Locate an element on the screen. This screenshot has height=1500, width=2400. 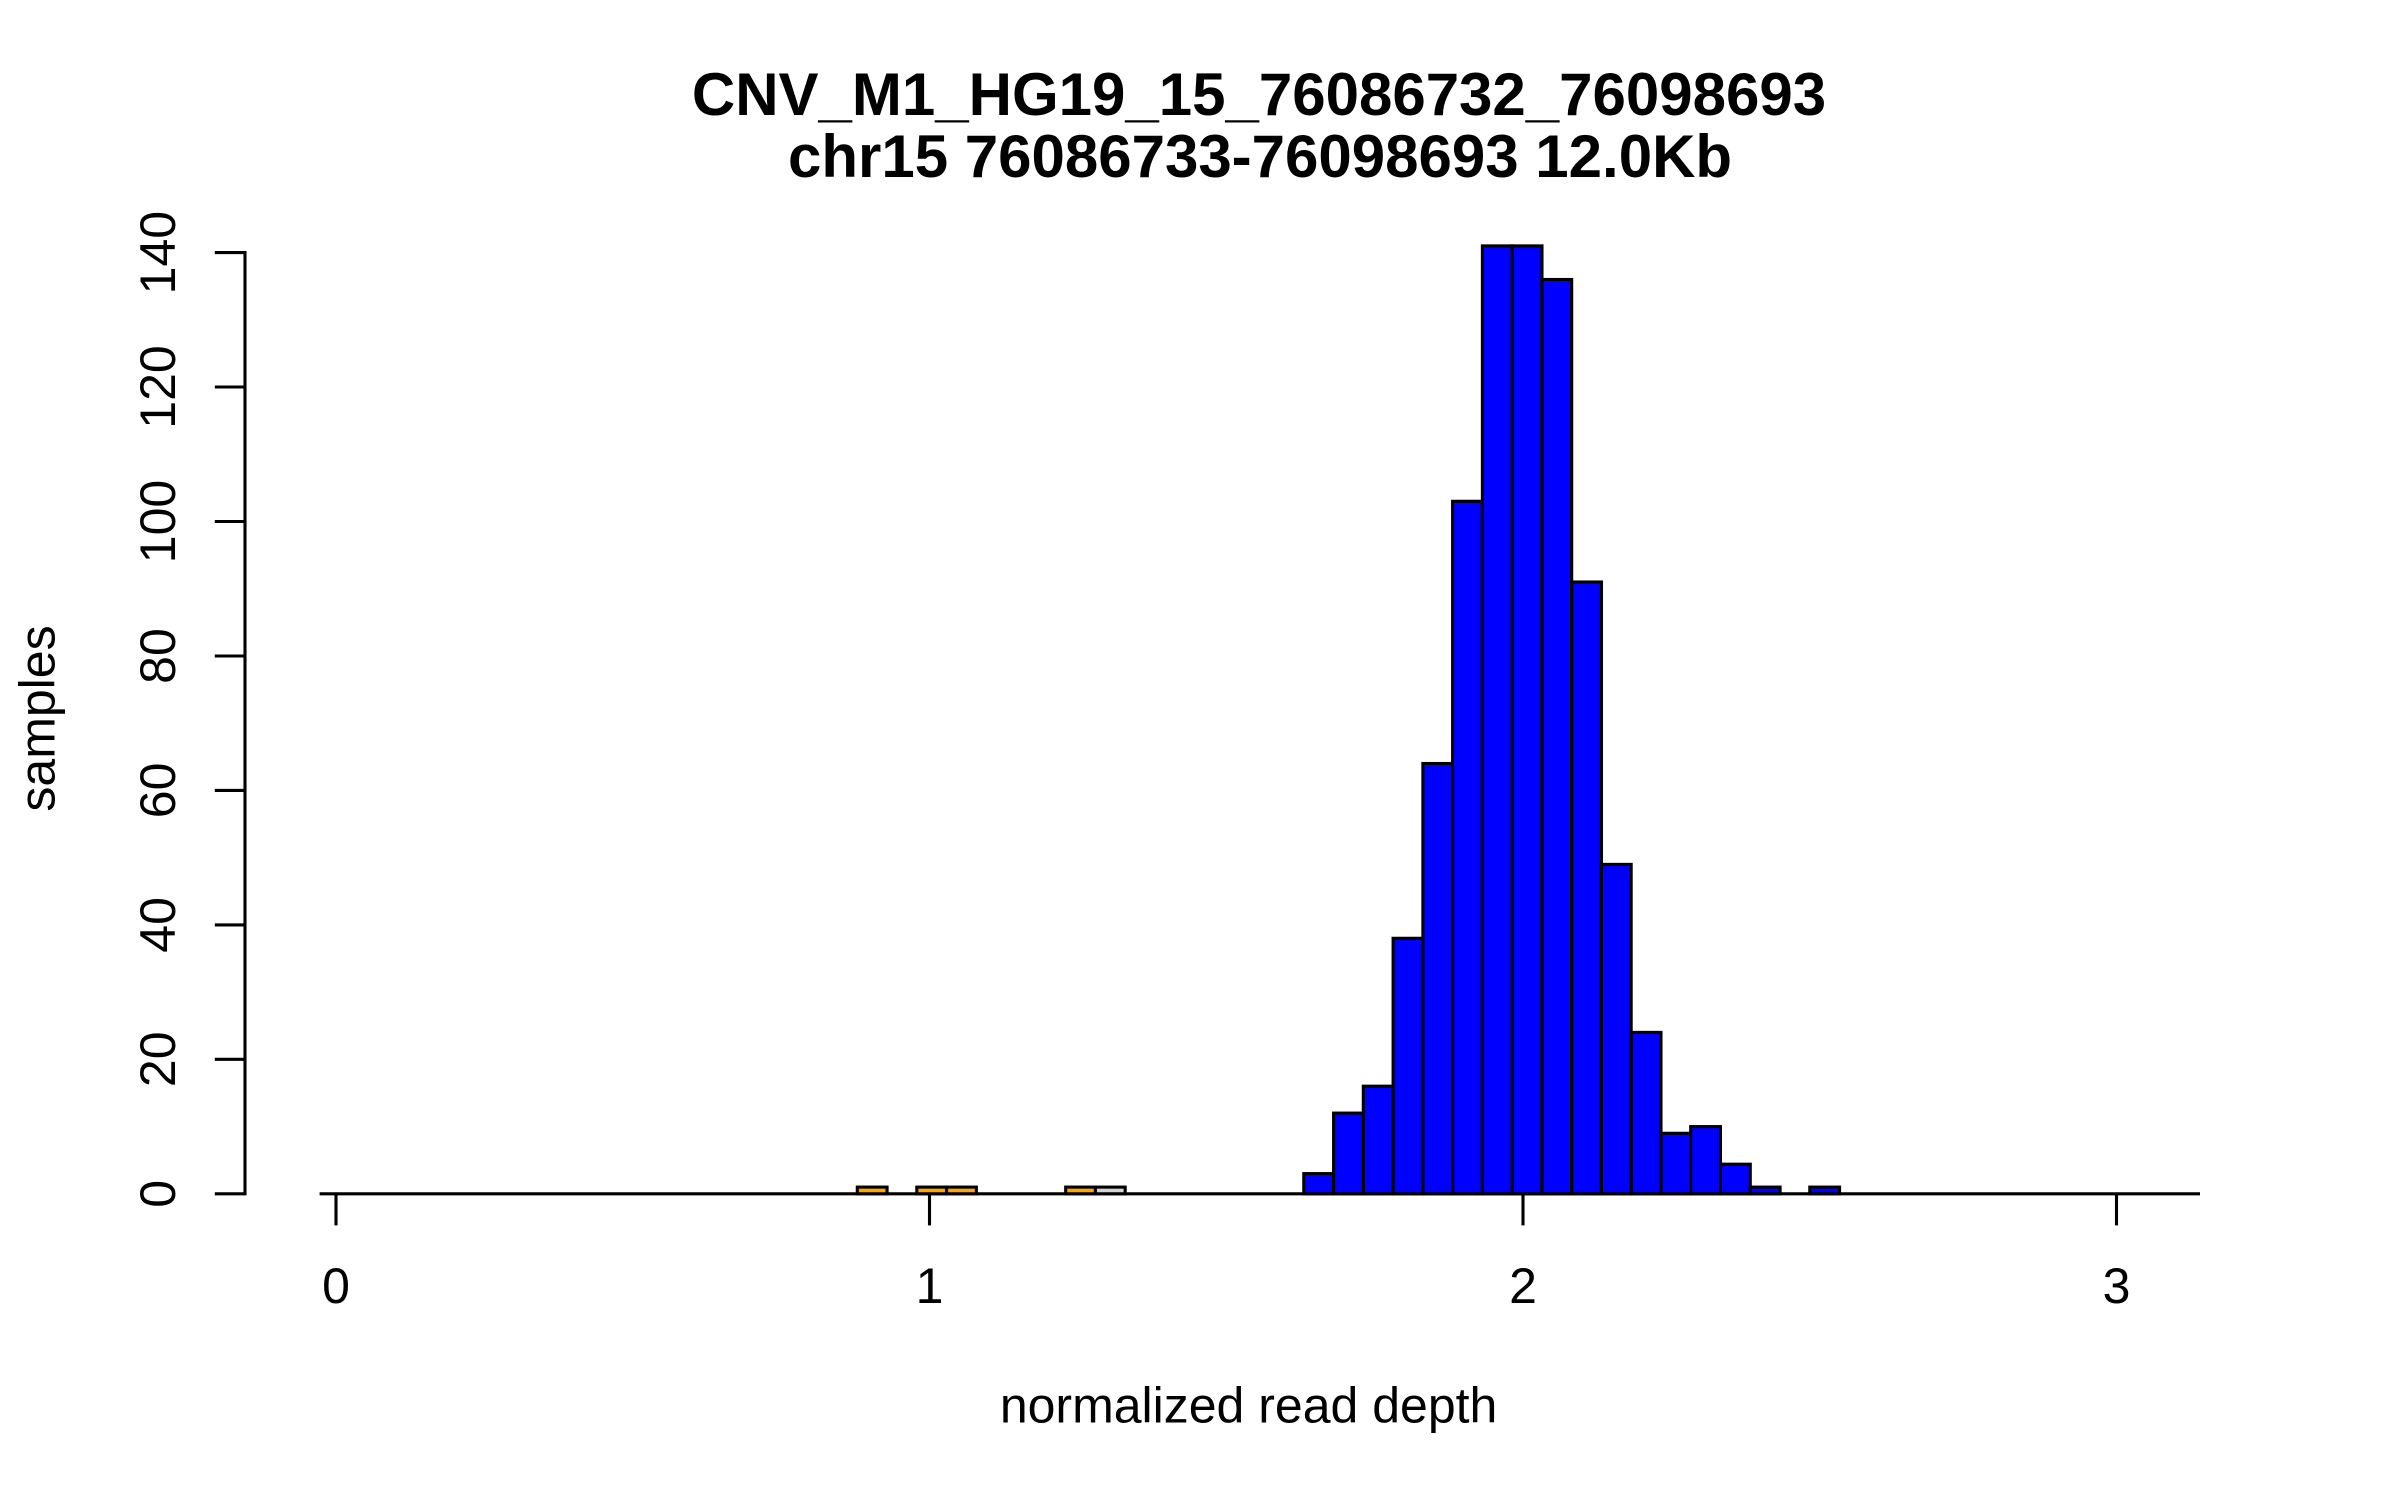
svg-text: 3 is located at coordinates (2117, 1286).